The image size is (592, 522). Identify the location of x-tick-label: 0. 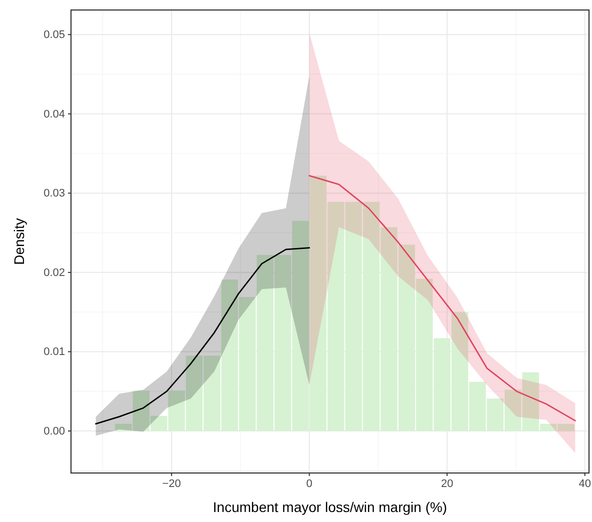
(309, 484).